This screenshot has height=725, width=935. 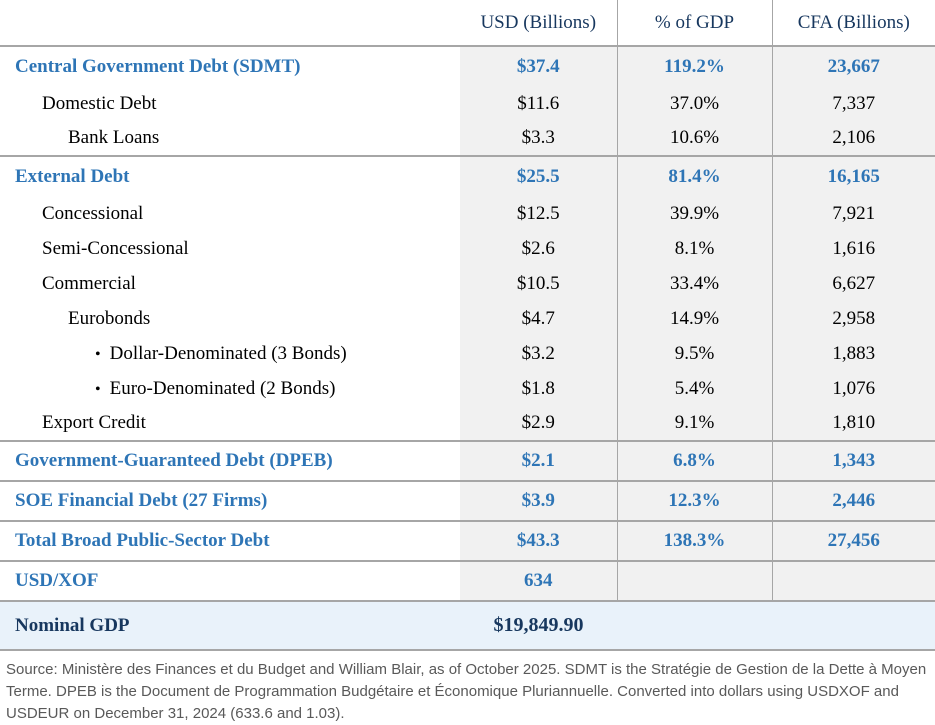 I want to click on table-row: Eurobonds $4.7 14.9% 2,958, so click(x=467, y=318).